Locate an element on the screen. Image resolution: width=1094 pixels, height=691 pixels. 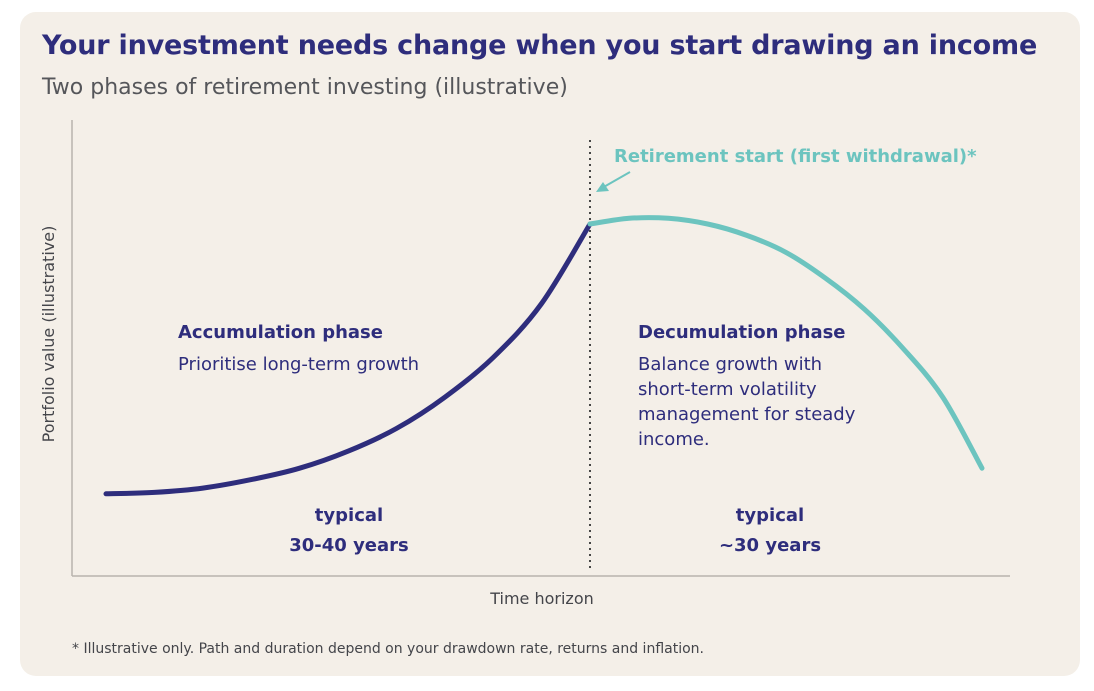
retirement-annotation: Retirement start (first withdrawal)* is located at coordinates (795, 156).